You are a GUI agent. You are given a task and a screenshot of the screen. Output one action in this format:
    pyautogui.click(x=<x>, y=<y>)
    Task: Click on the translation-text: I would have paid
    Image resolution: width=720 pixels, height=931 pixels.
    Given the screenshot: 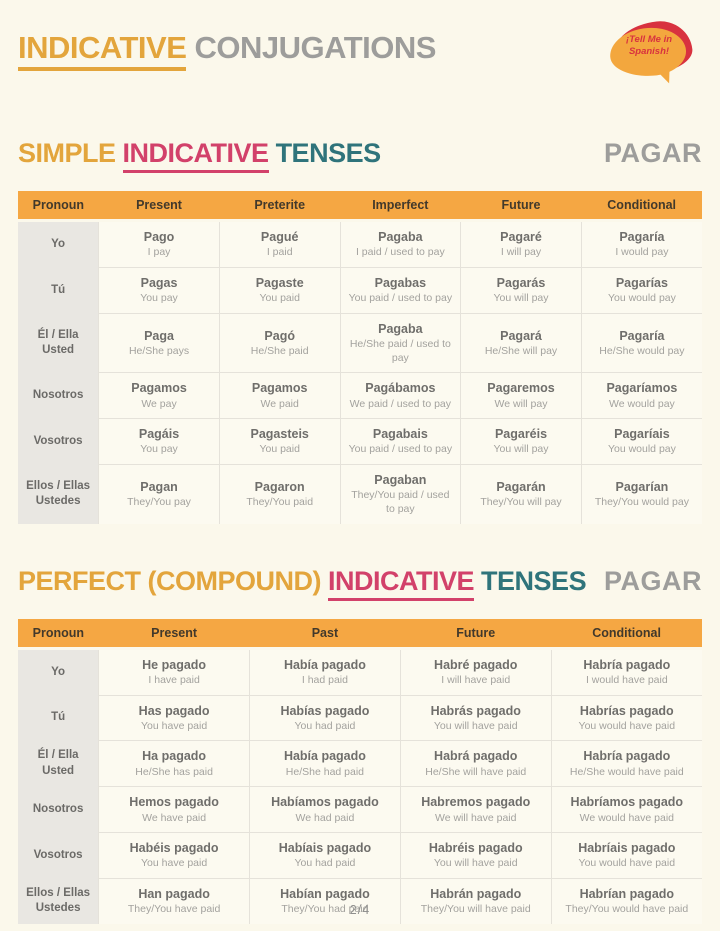 What is the action you would take?
    pyautogui.click(x=626, y=679)
    